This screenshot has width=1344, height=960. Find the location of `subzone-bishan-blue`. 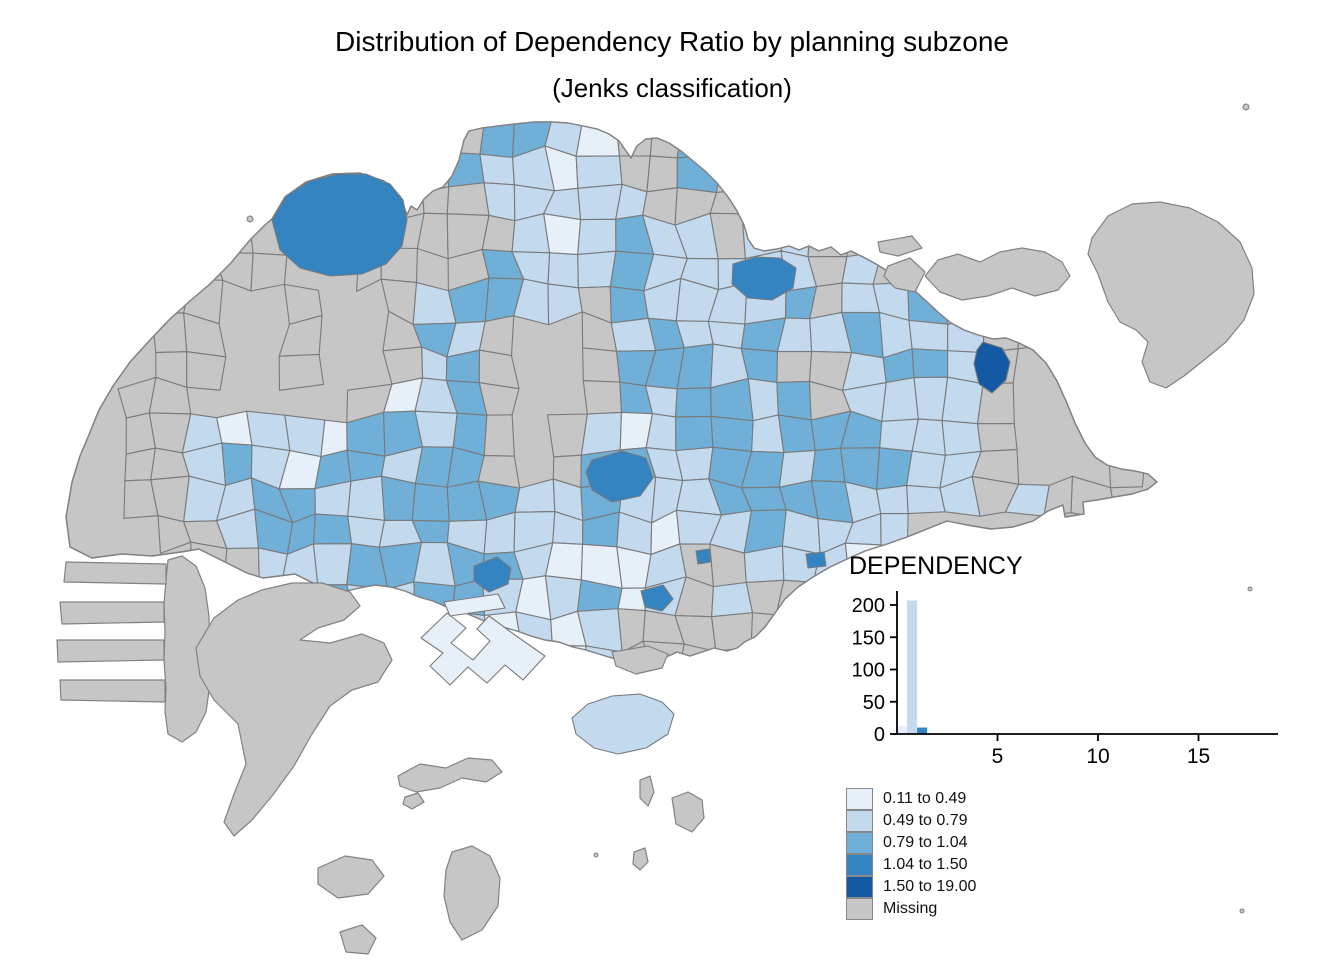

subzone-bishan-blue is located at coordinates (619, 476).